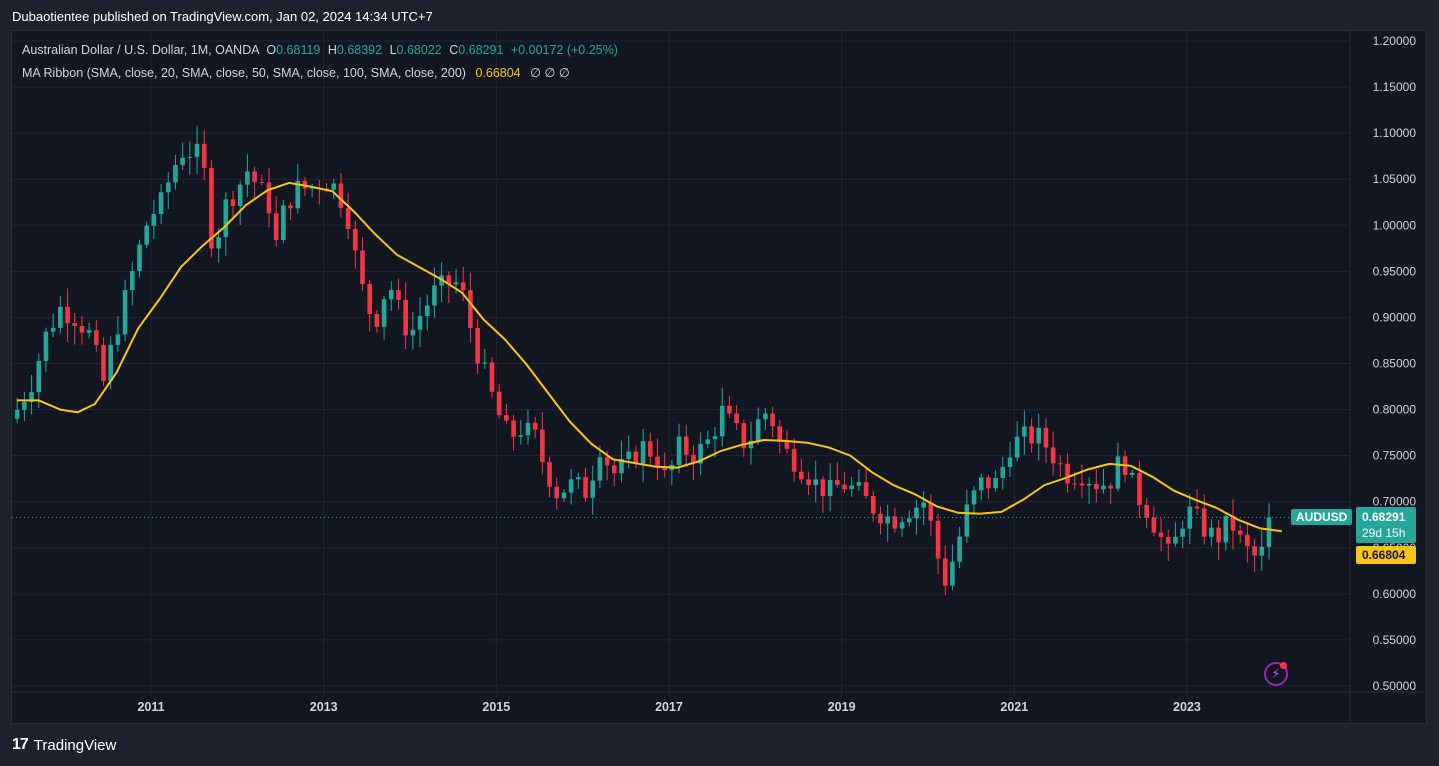 Image resolution: width=1439 pixels, height=766 pixels. Describe the element at coordinates (481, 50) in the screenshot. I see `close-value: 0.68291` at that location.